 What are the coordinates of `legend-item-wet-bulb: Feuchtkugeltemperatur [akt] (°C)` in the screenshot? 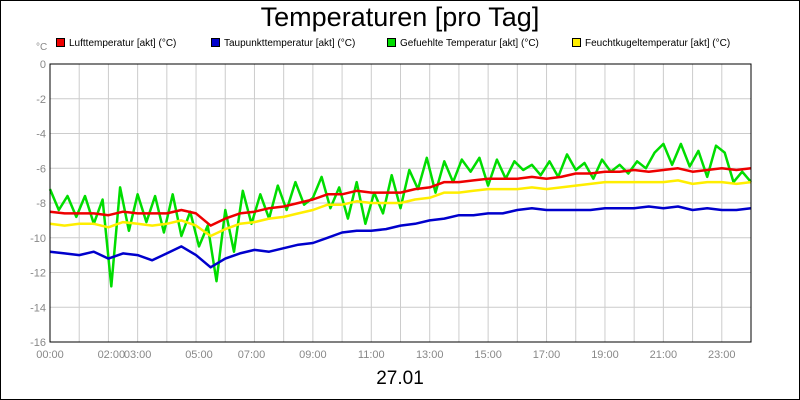 It's located at (651, 43).